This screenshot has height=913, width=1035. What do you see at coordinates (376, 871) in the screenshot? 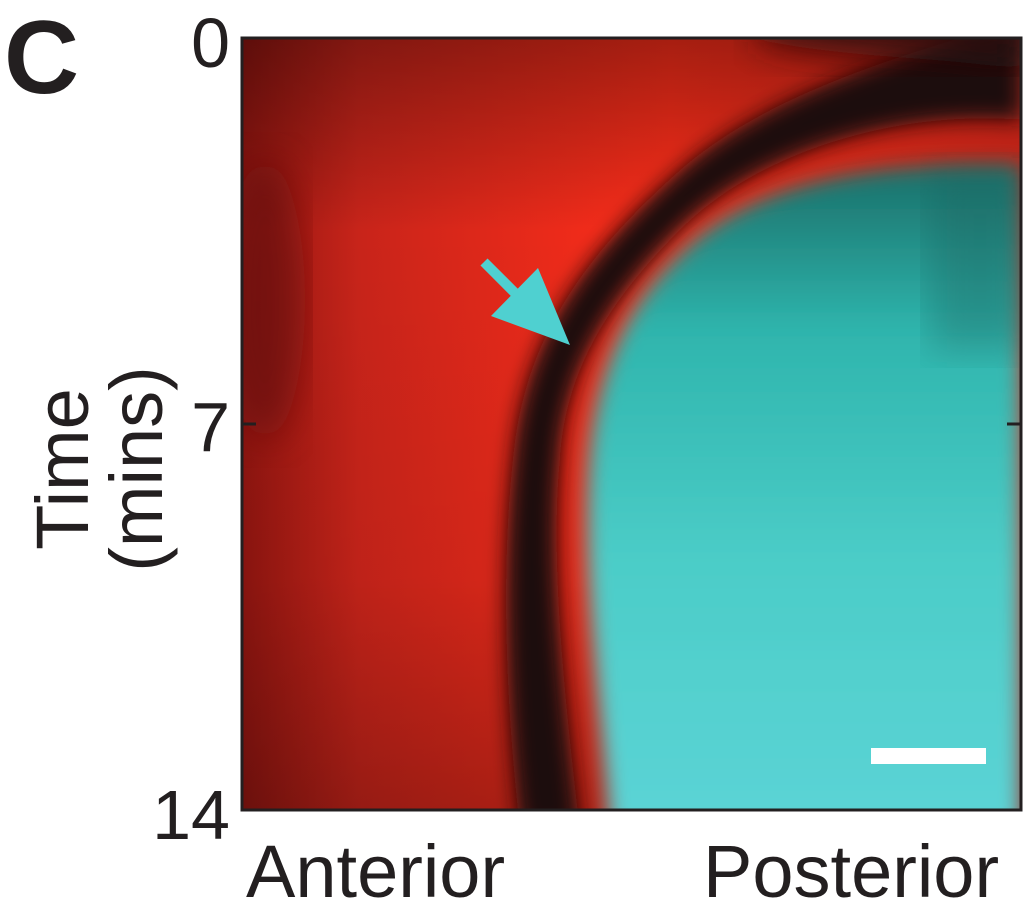
I see `x-label-anterior: Anterior` at bounding box center [376, 871].